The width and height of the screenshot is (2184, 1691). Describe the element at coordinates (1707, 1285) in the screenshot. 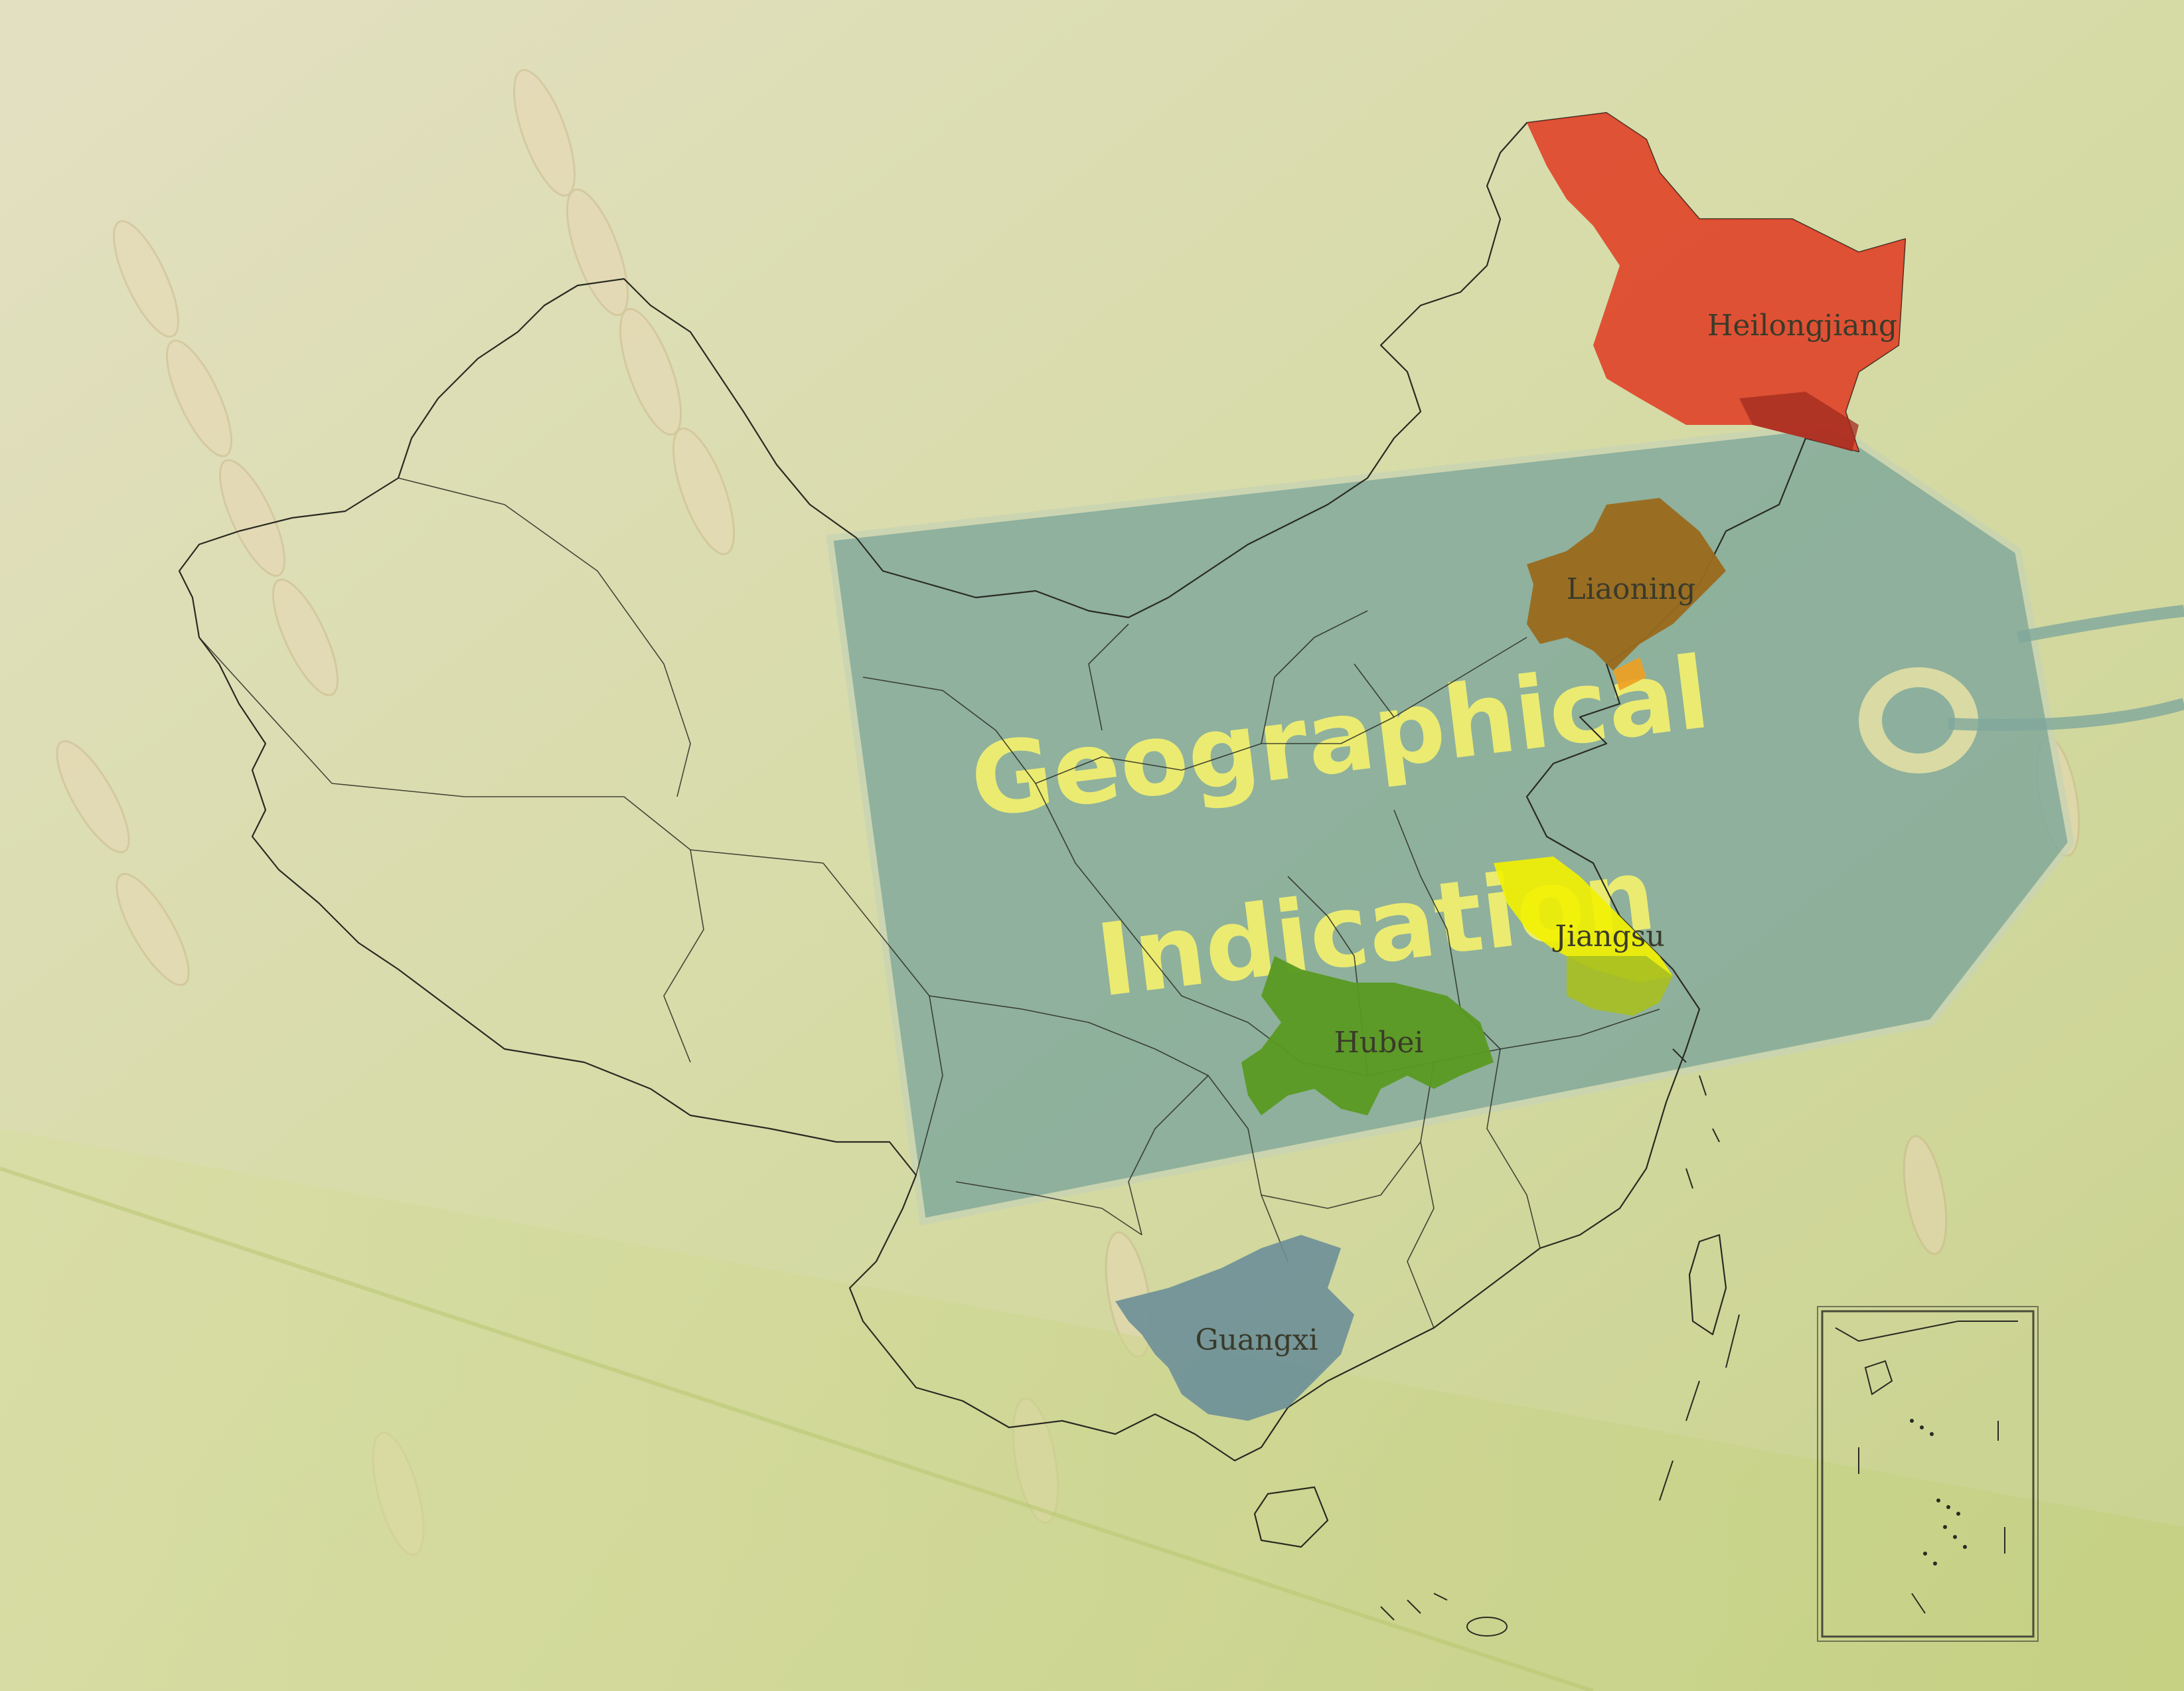

I see `taiwan-island` at that location.